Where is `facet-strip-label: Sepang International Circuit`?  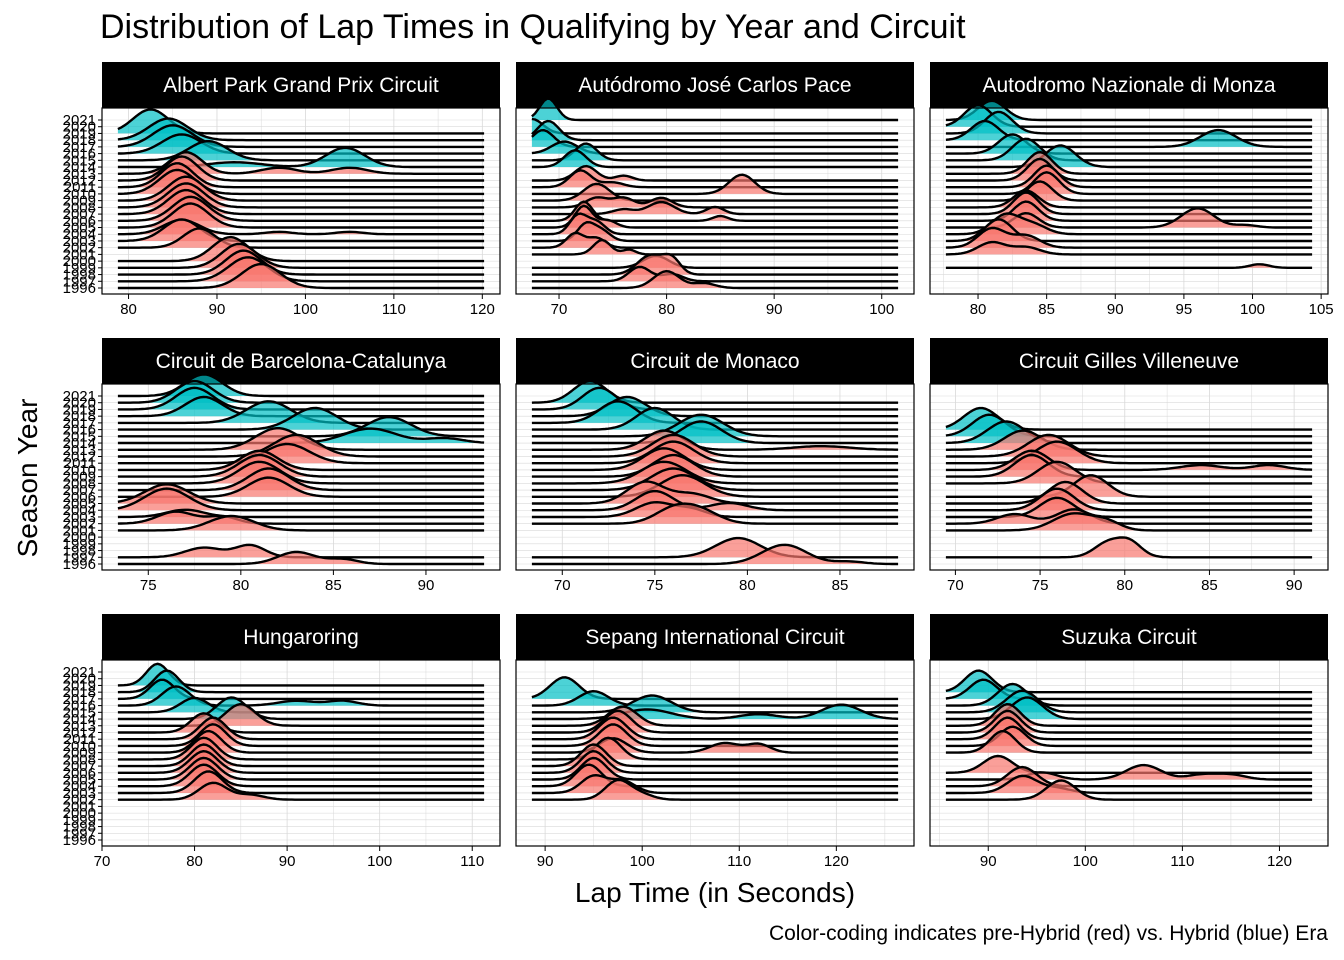
facet-strip-label: Sepang International Circuit is located at coordinates (714, 637).